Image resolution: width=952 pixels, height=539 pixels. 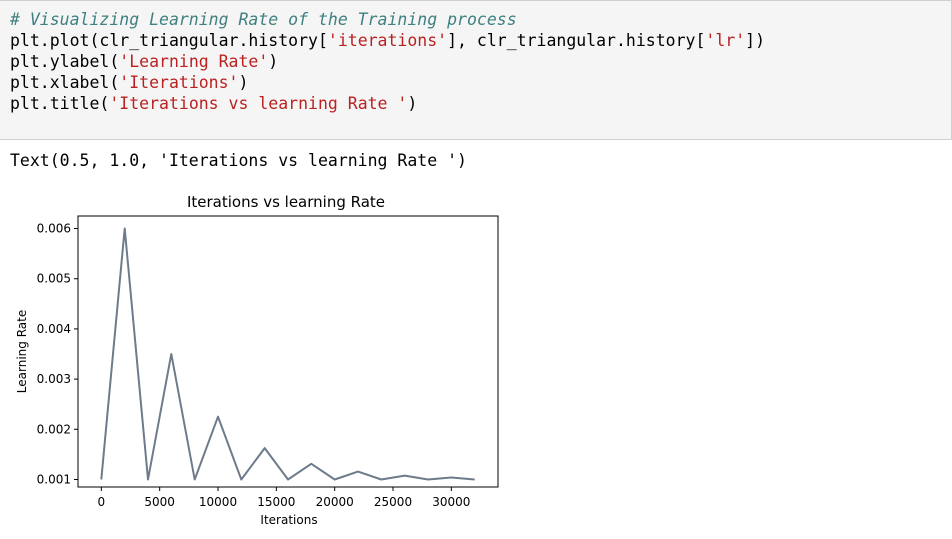 I want to click on y-tick-label: 0.006, so click(x=54, y=229).